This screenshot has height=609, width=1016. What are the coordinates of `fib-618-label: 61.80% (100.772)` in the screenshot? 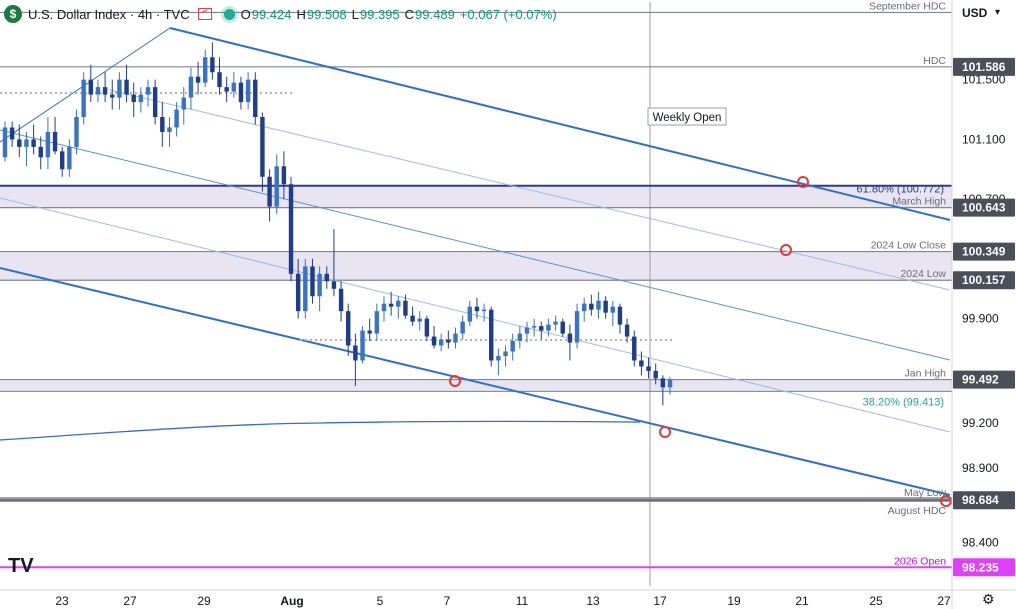 It's located at (900, 189).